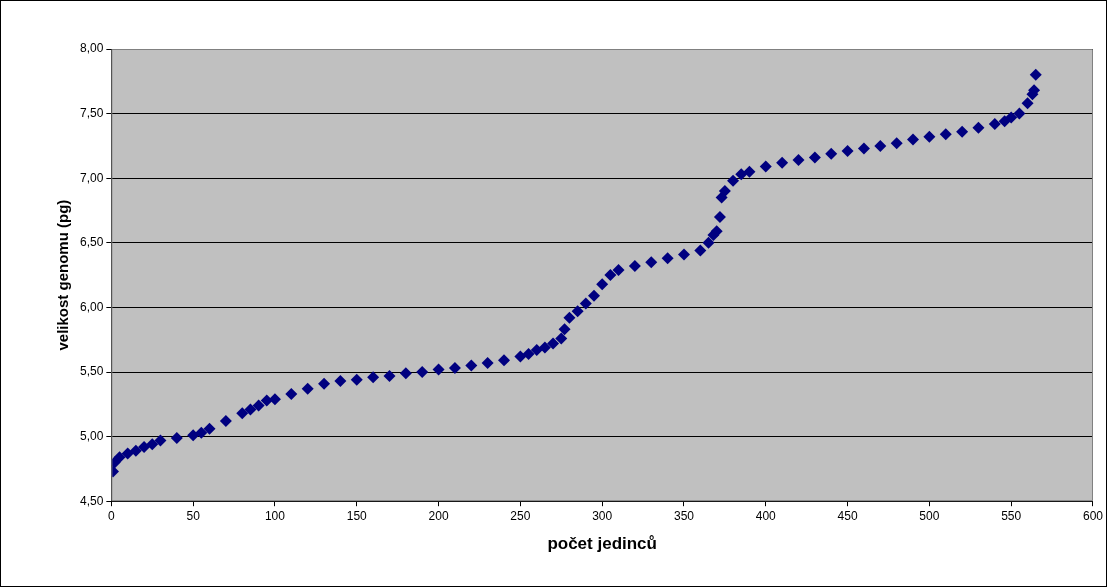 This screenshot has height=587, width=1107. Describe the element at coordinates (92, 112) in the screenshot. I see `y-tick-label: 7,50` at that location.